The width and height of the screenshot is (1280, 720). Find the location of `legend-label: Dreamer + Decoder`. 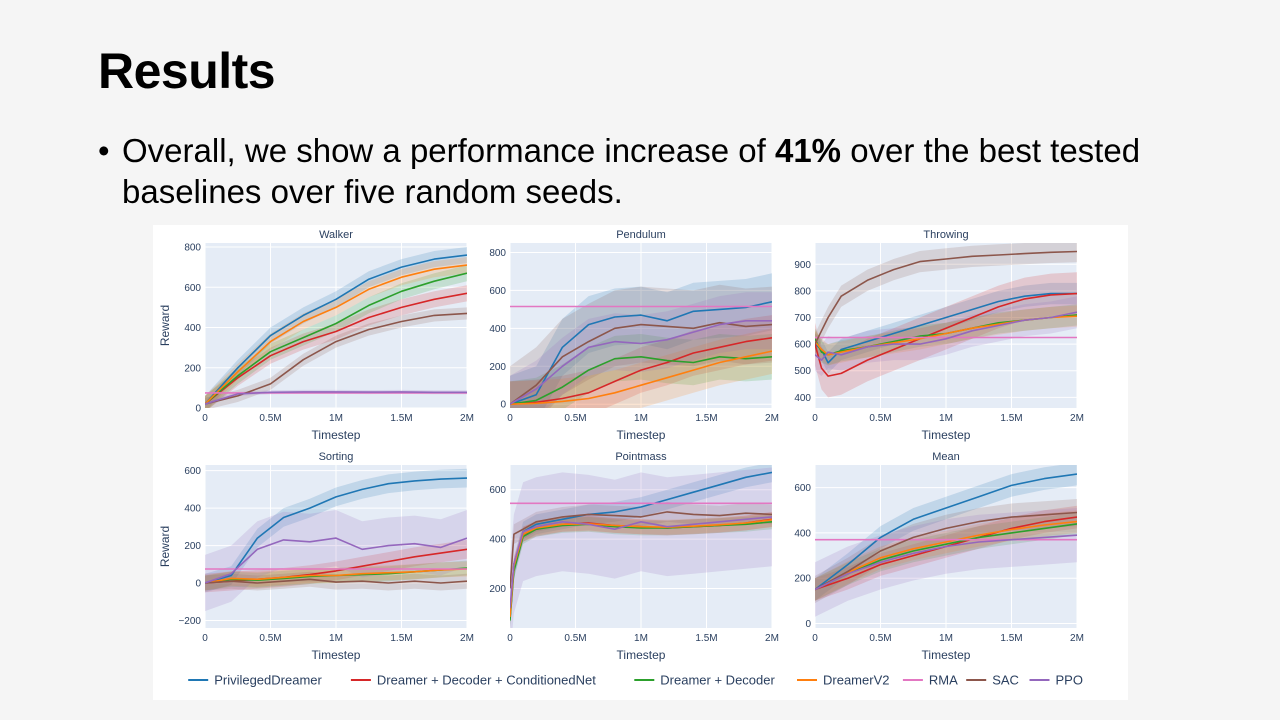

legend-label: Dreamer + Decoder is located at coordinates (717, 680).